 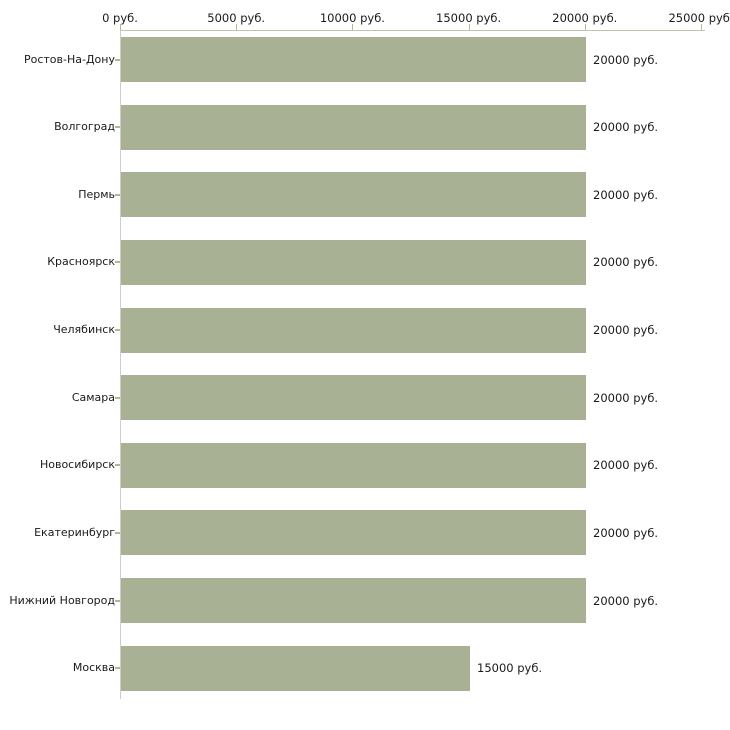 What do you see at coordinates (84, 127) in the screenshot?
I see `category-label: Волгоград` at bounding box center [84, 127].